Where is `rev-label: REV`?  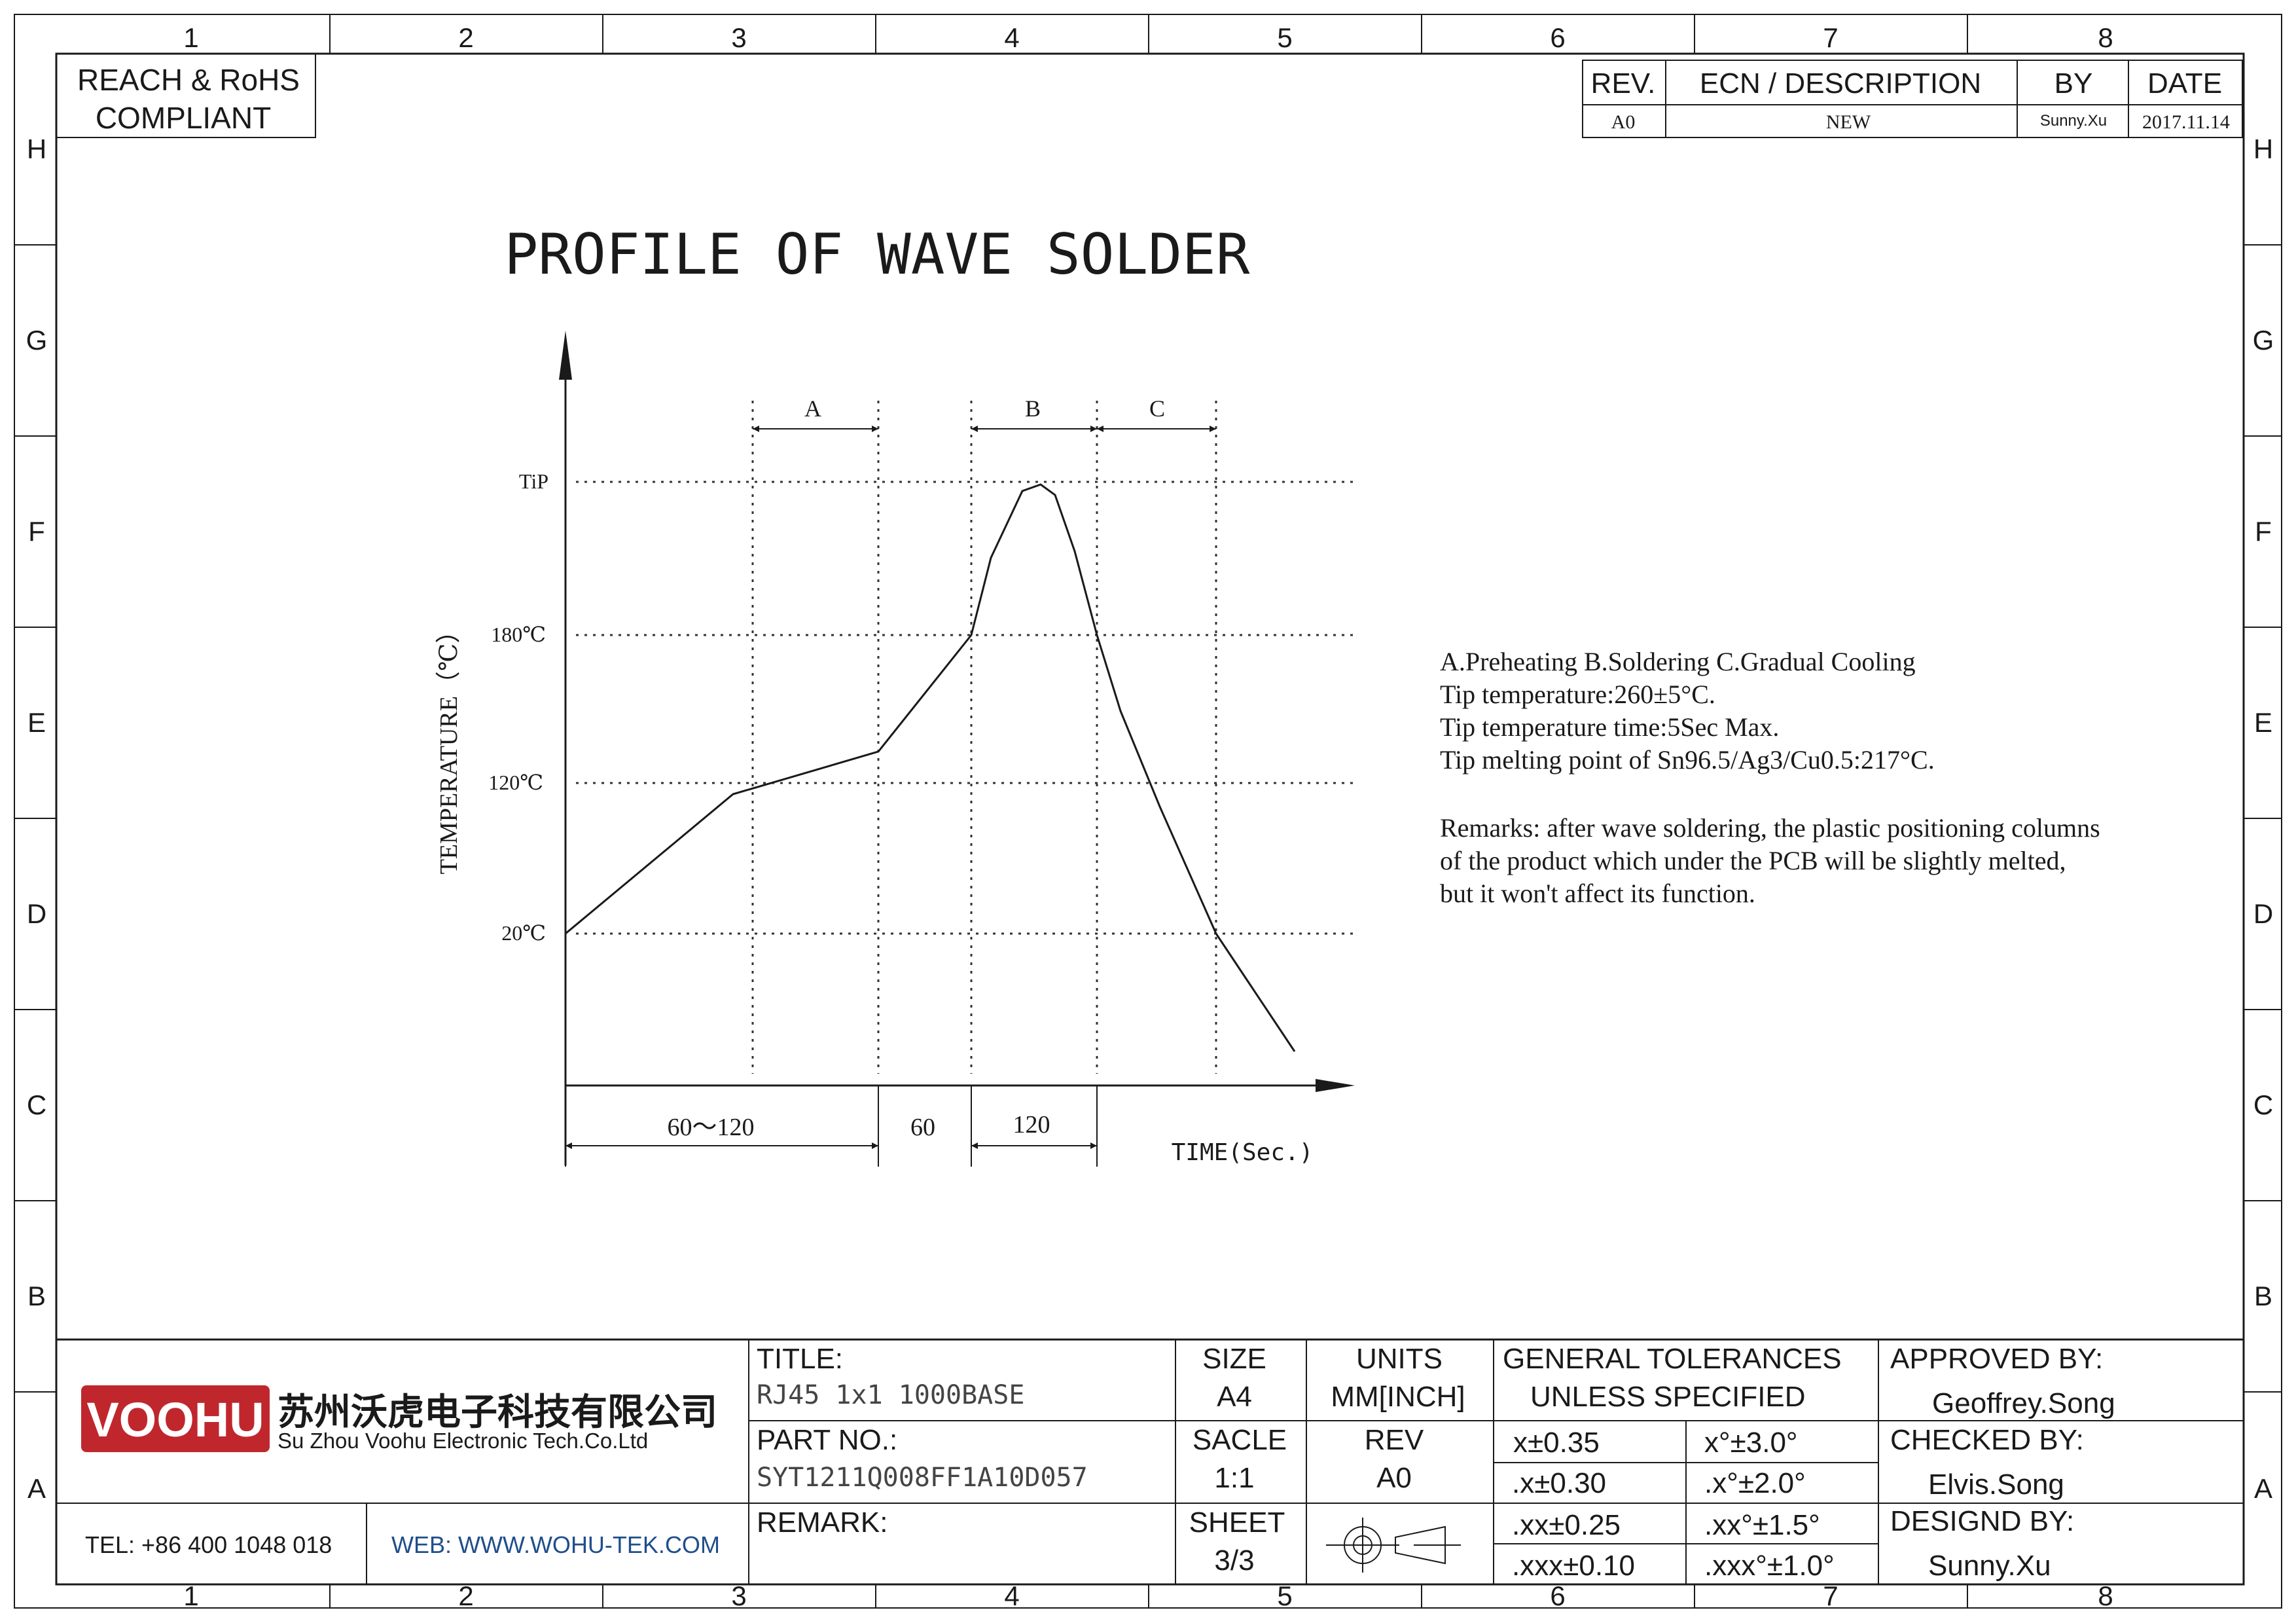
rev-label: REV is located at coordinates (1394, 1440).